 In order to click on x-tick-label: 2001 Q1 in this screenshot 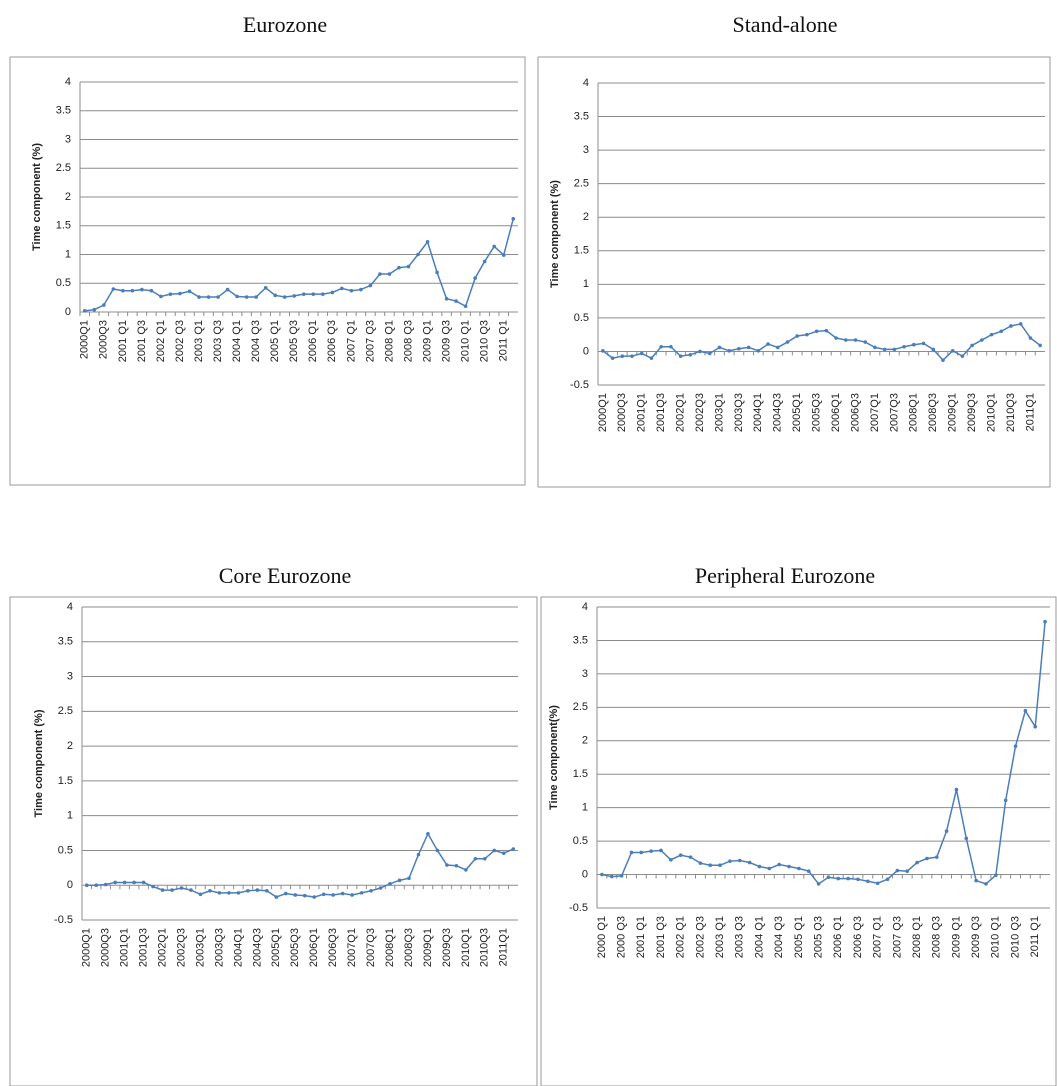, I will do `click(123, 341)`.